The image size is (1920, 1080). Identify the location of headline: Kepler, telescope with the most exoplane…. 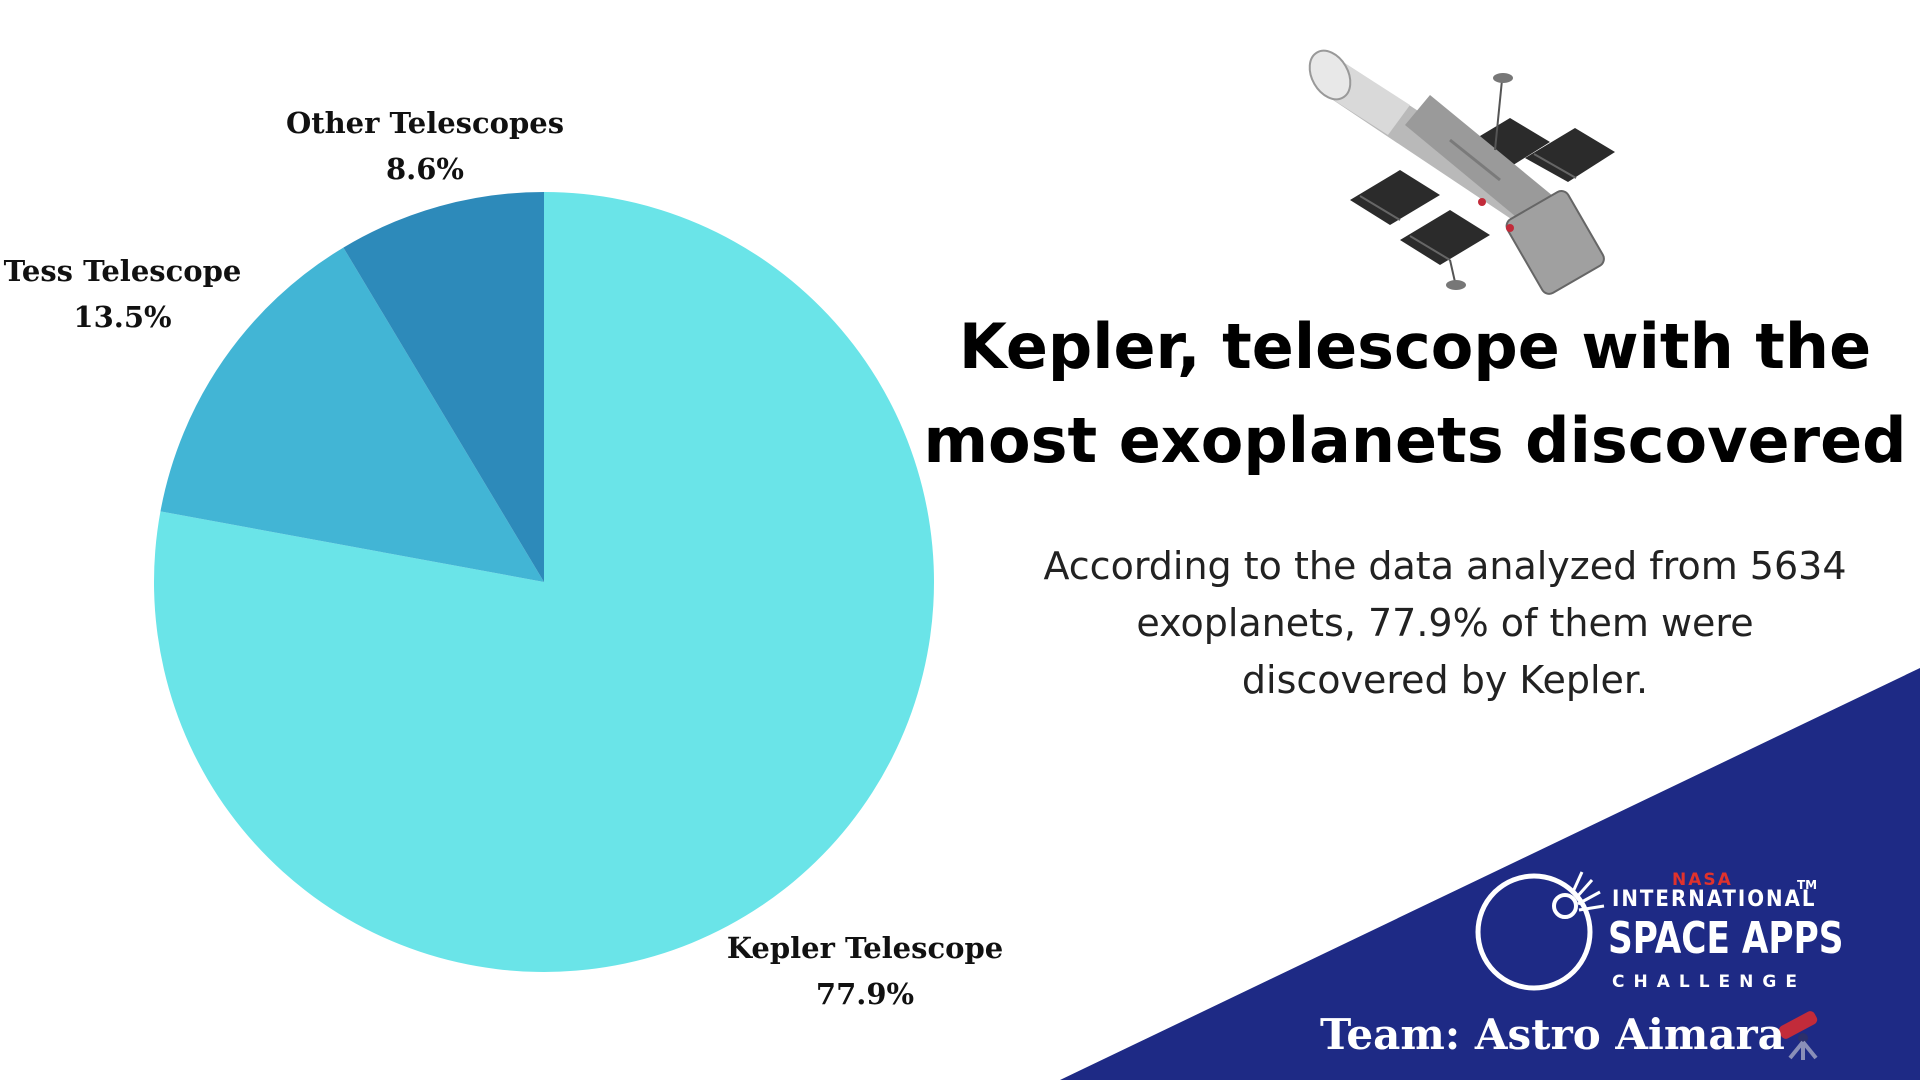
(1415, 394).